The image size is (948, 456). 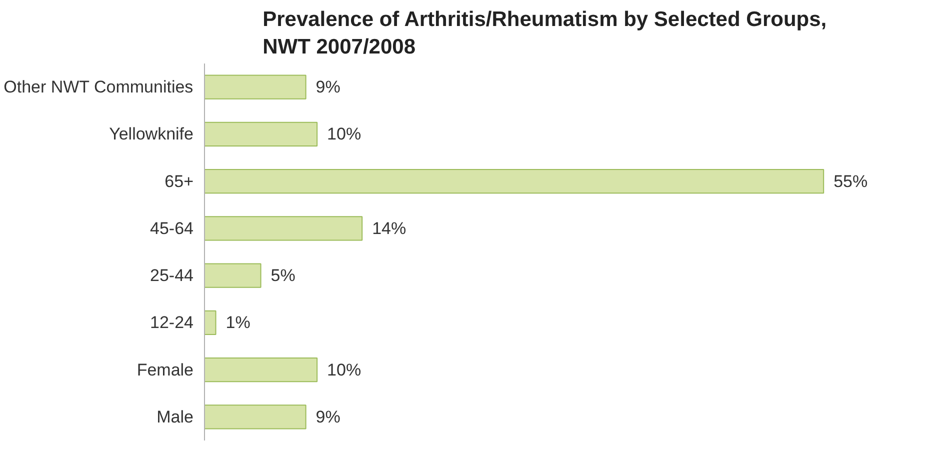 What do you see at coordinates (544, 33) in the screenshot?
I see `chart-title: Prevalence of Arthritis/Rheumatism by Selected Groups, NWT 2007/2008` at bounding box center [544, 33].